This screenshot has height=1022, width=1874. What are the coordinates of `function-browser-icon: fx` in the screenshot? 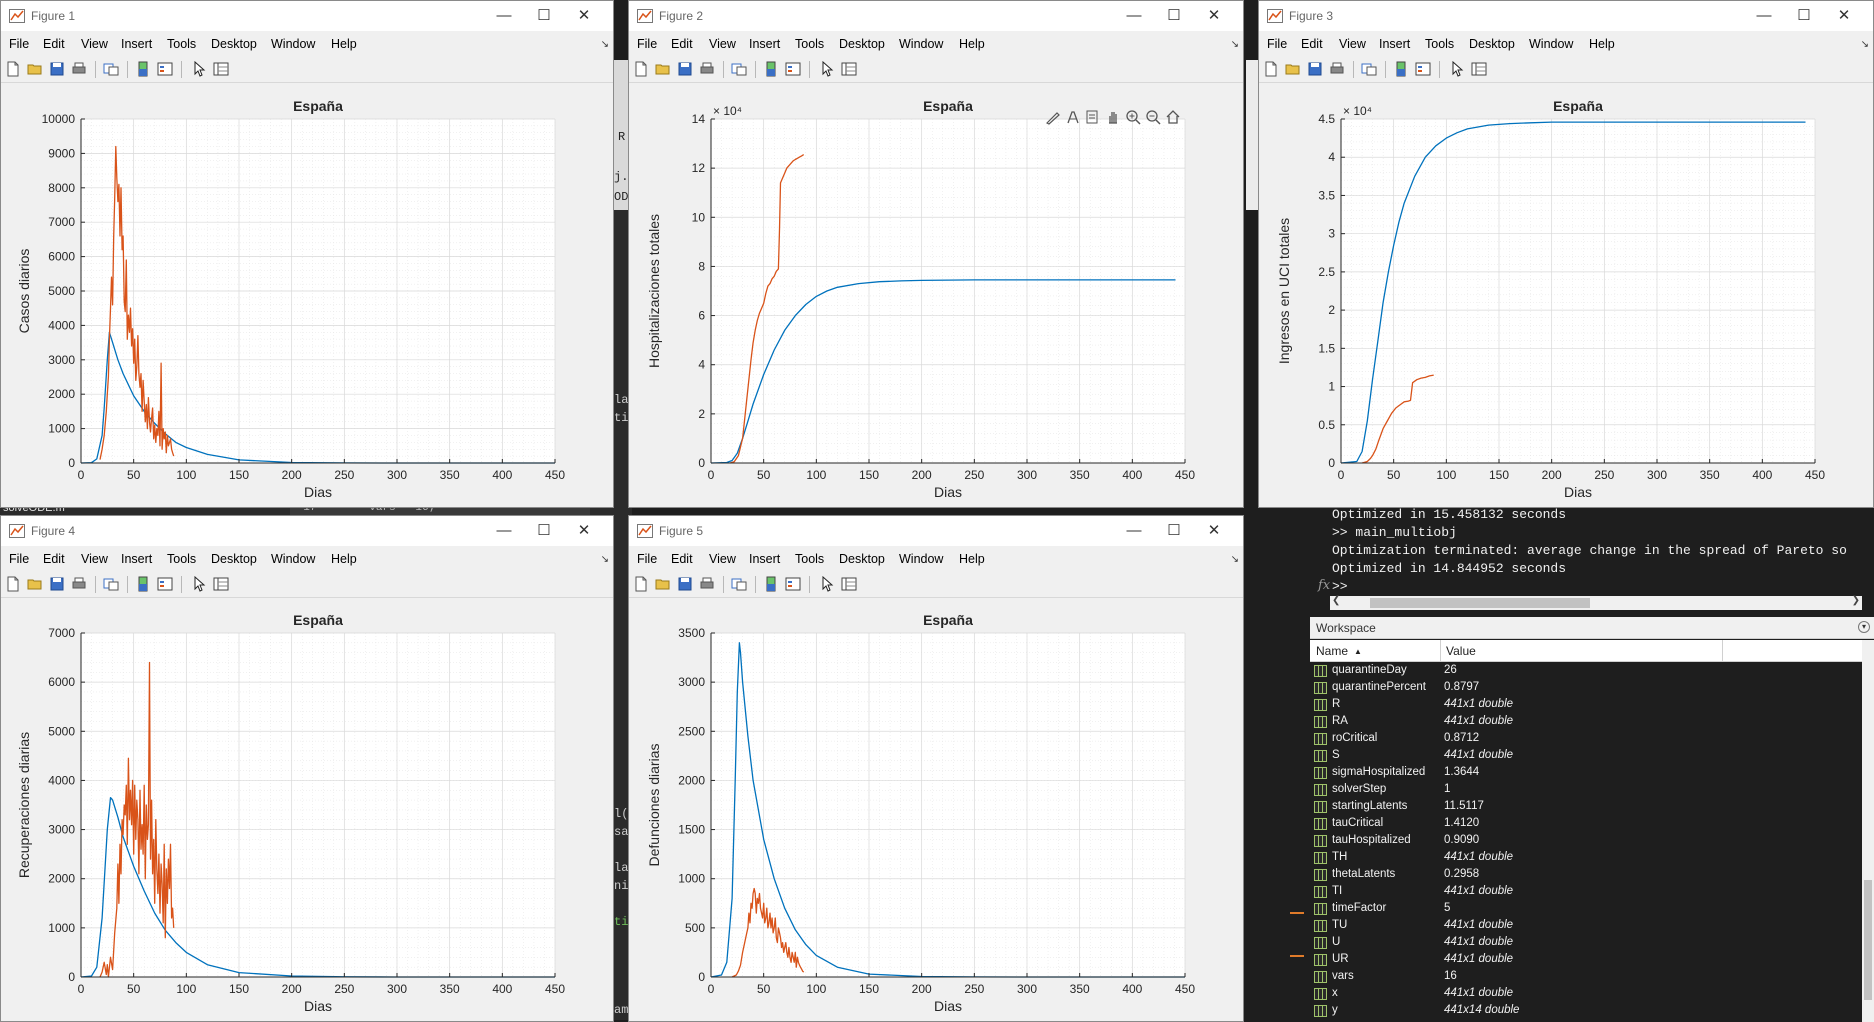 It's located at (1324, 585).